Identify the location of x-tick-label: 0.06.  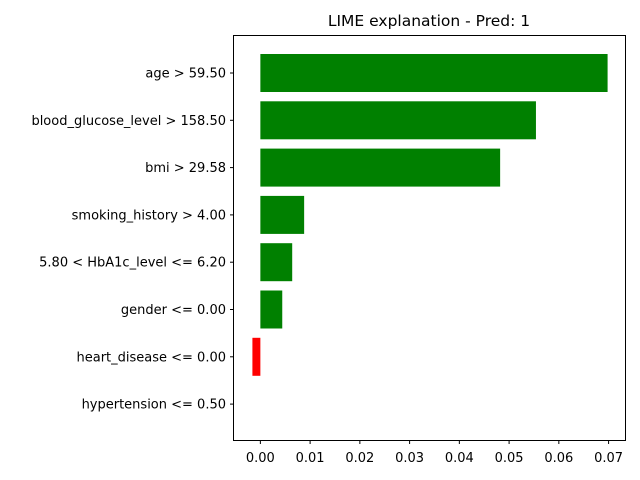
(558, 458).